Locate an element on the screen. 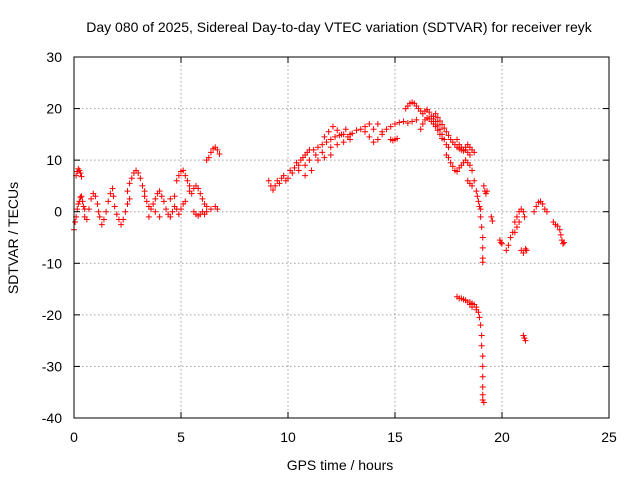 This screenshot has height=480, width=640. y-tick-label: -10 is located at coordinates (52, 263).